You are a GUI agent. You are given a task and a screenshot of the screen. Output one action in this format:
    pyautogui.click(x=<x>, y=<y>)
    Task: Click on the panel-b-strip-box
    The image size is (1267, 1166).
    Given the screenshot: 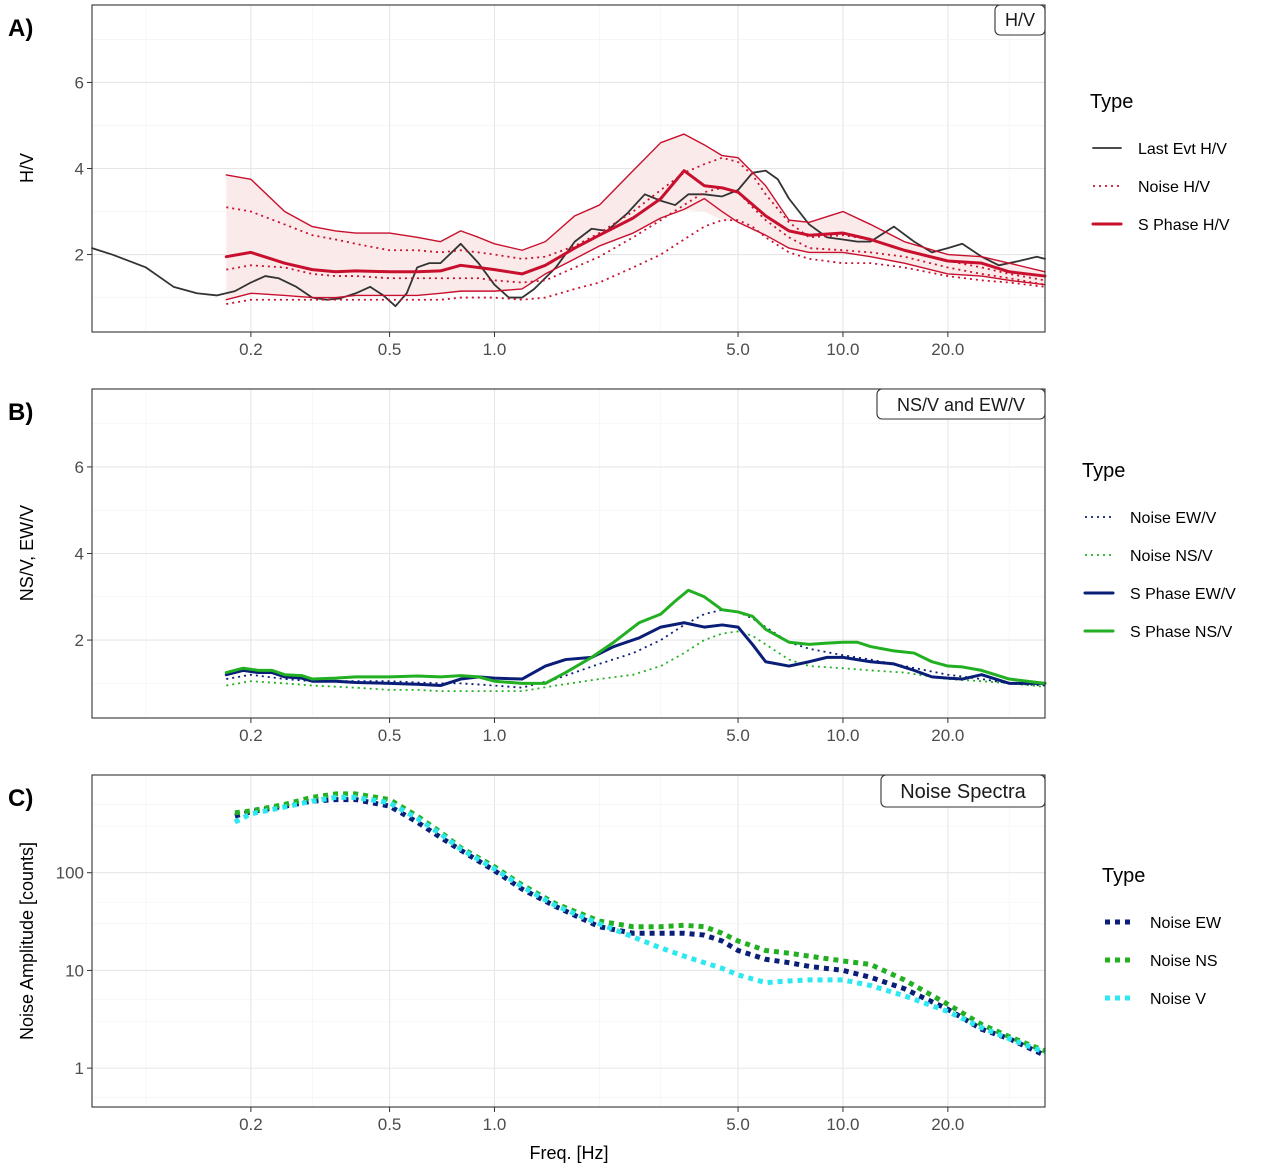 What is the action you would take?
    pyautogui.click(x=961, y=404)
    